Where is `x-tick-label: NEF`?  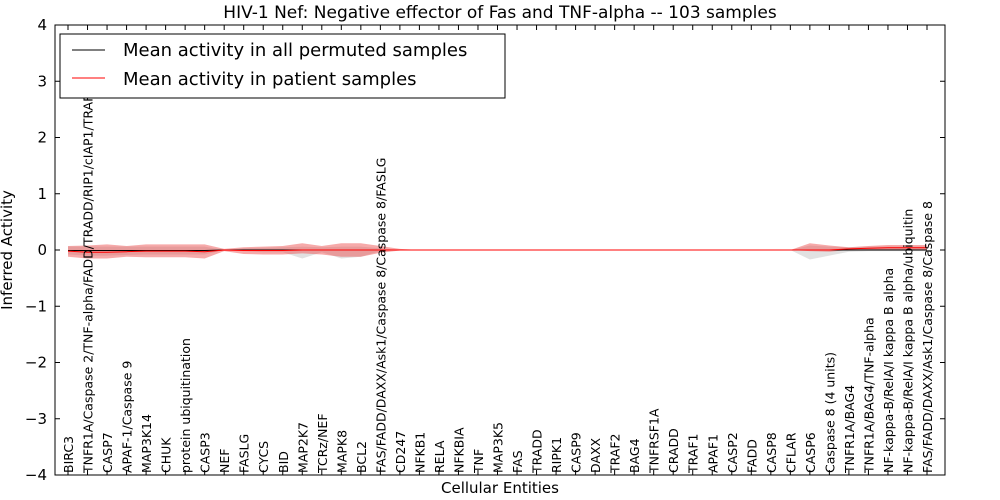 x-tick-label: NEF is located at coordinates (224, 461).